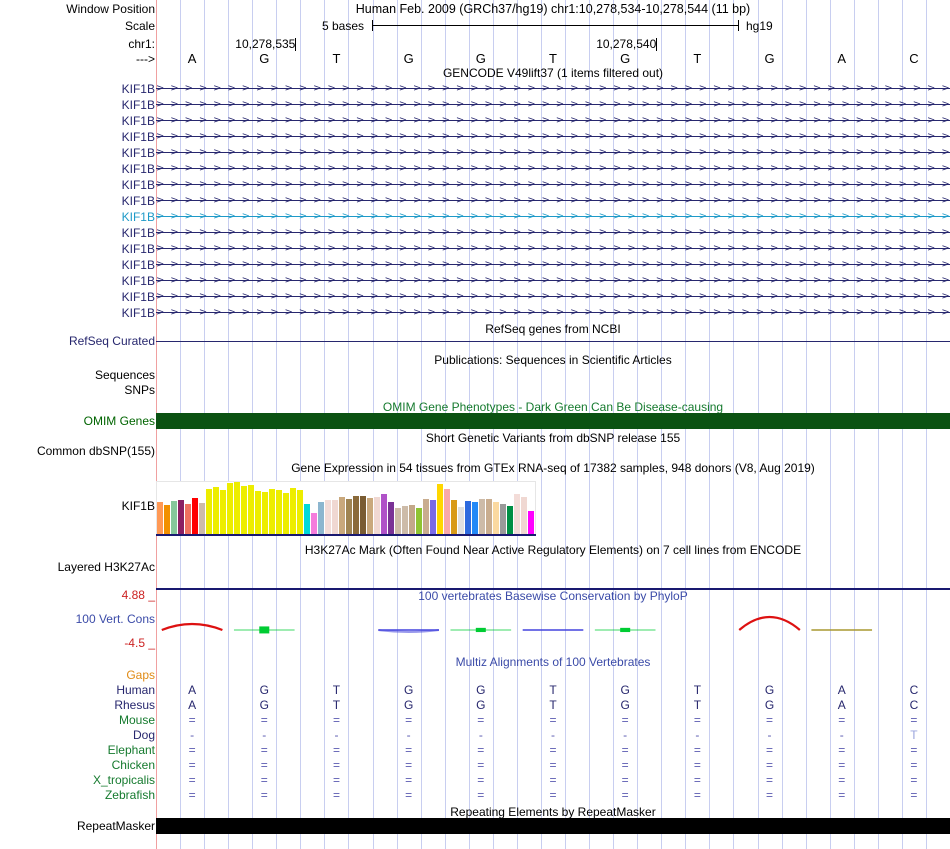 The height and width of the screenshot is (849, 950). Describe the element at coordinates (475, 690) in the screenshot. I see `multiz-species-row: Human A G T G G T G T G A C` at that location.